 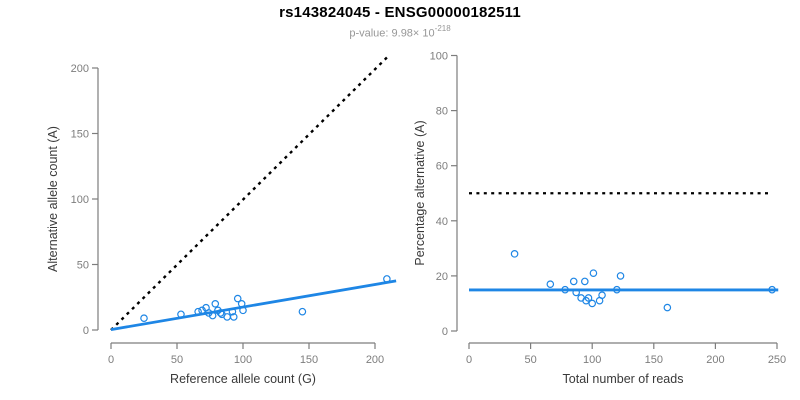 I want to click on x-axis-title: Total number of reads, so click(x=623, y=379).